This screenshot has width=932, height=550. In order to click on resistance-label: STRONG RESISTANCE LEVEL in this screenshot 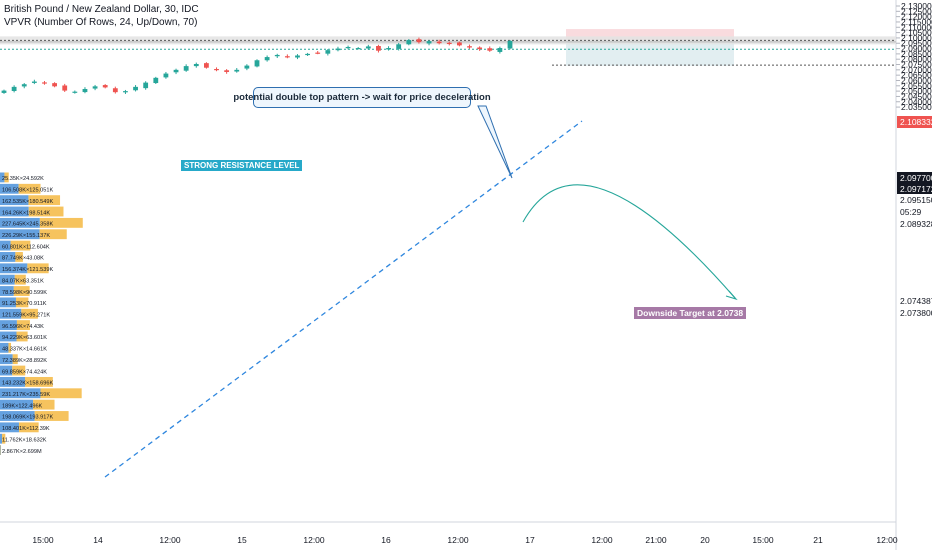, I will do `click(242, 165)`.